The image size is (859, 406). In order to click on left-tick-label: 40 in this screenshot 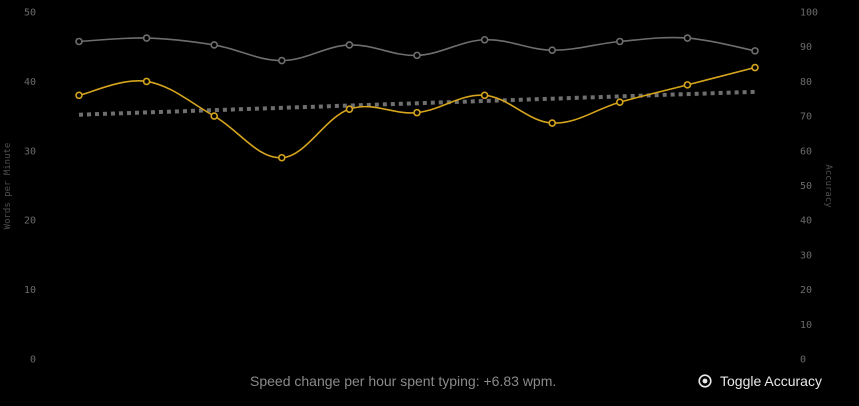, I will do `click(30, 82)`.